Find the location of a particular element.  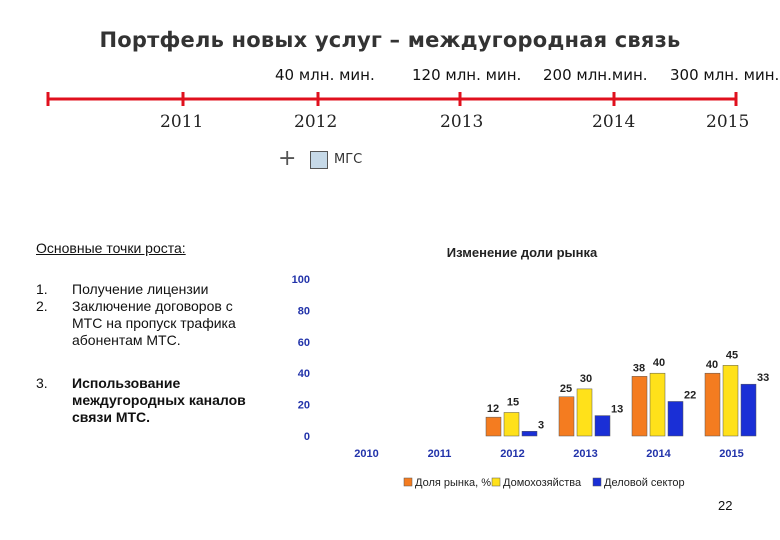

data-label: 38 is located at coordinates (639, 368).